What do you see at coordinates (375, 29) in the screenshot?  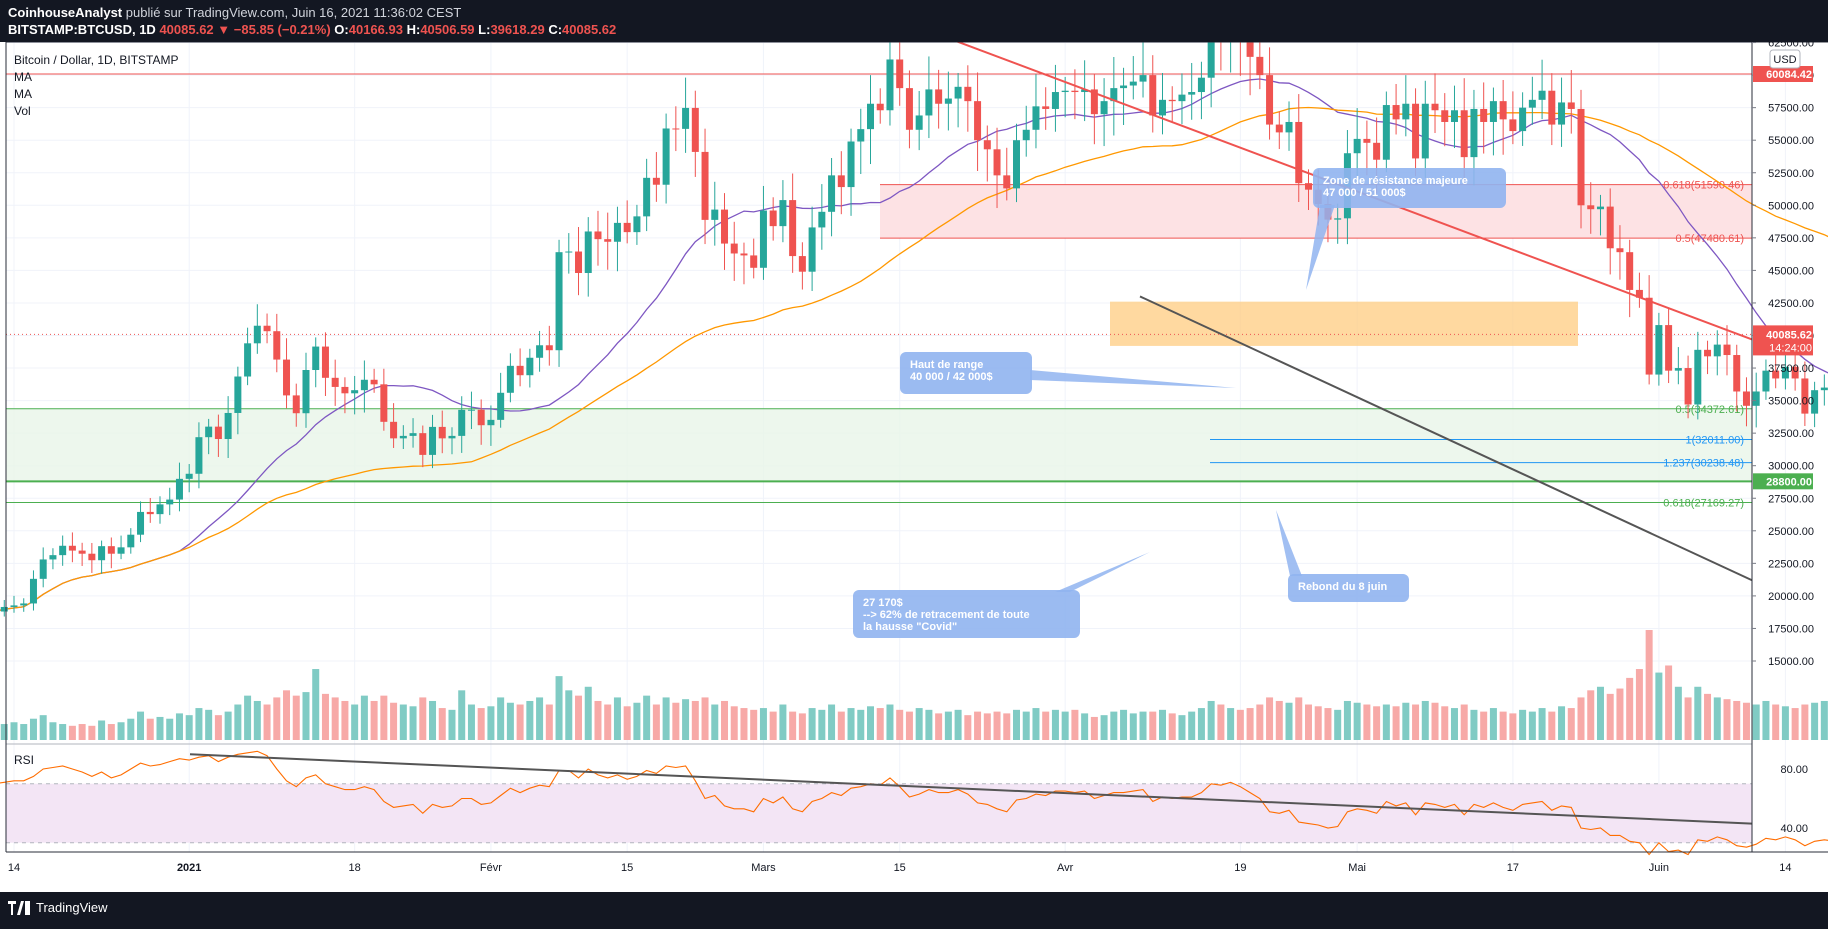 I see `open-value: 40166.93` at bounding box center [375, 29].